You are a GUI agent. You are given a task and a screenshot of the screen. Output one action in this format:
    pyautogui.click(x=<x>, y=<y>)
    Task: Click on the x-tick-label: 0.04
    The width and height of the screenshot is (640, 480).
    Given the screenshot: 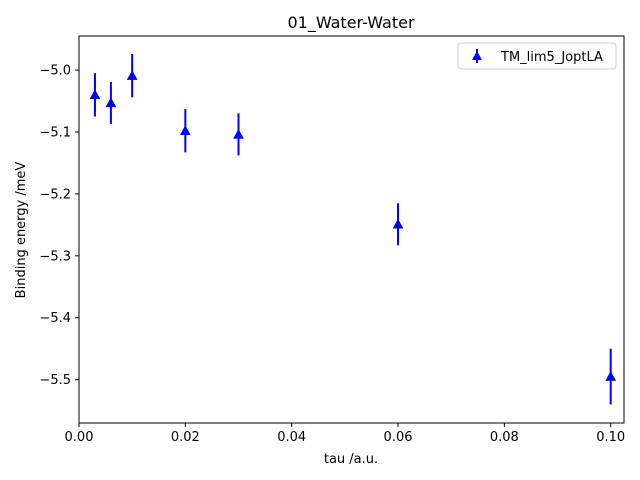 What is the action you would take?
    pyautogui.click(x=291, y=437)
    